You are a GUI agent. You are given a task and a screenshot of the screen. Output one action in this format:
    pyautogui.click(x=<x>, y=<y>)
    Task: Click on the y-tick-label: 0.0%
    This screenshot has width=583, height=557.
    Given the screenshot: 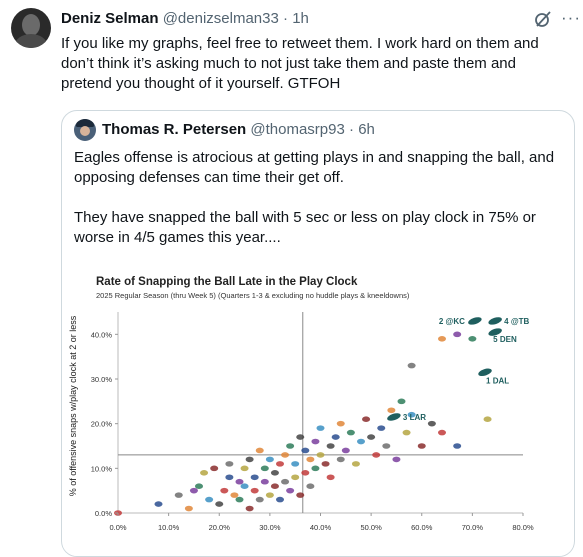 What is the action you would take?
    pyautogui.click(x=103, y=513)
    